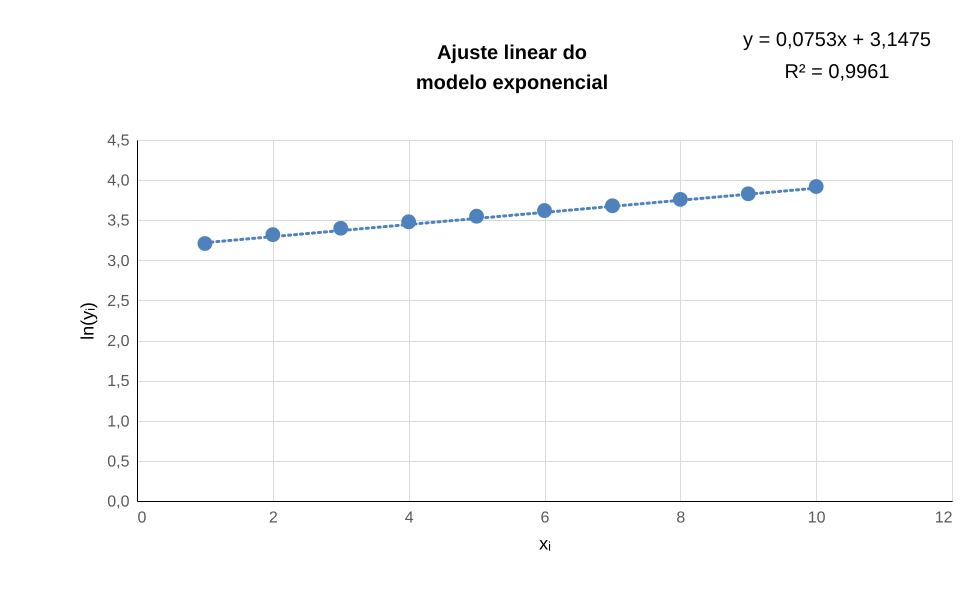 This screenshot has width=978, height=611. I want to click on text: R² = 0,9961, so click(837, 72).